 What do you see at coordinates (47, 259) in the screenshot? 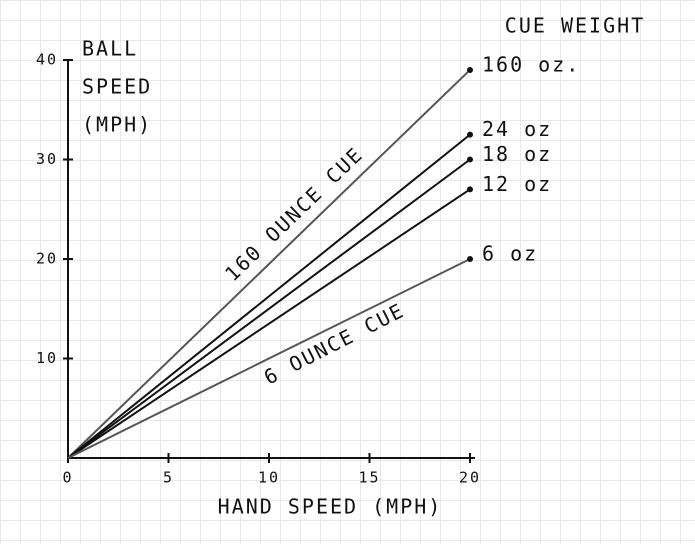
I see `y-tick-label: 20` at bounding box center [47, 259].